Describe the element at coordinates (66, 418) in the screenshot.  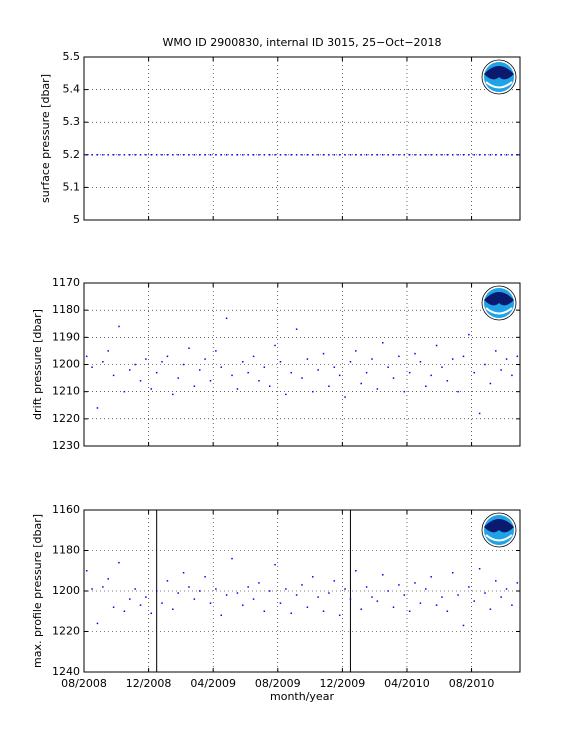
I see `y-tick-label: 1220` at that location.